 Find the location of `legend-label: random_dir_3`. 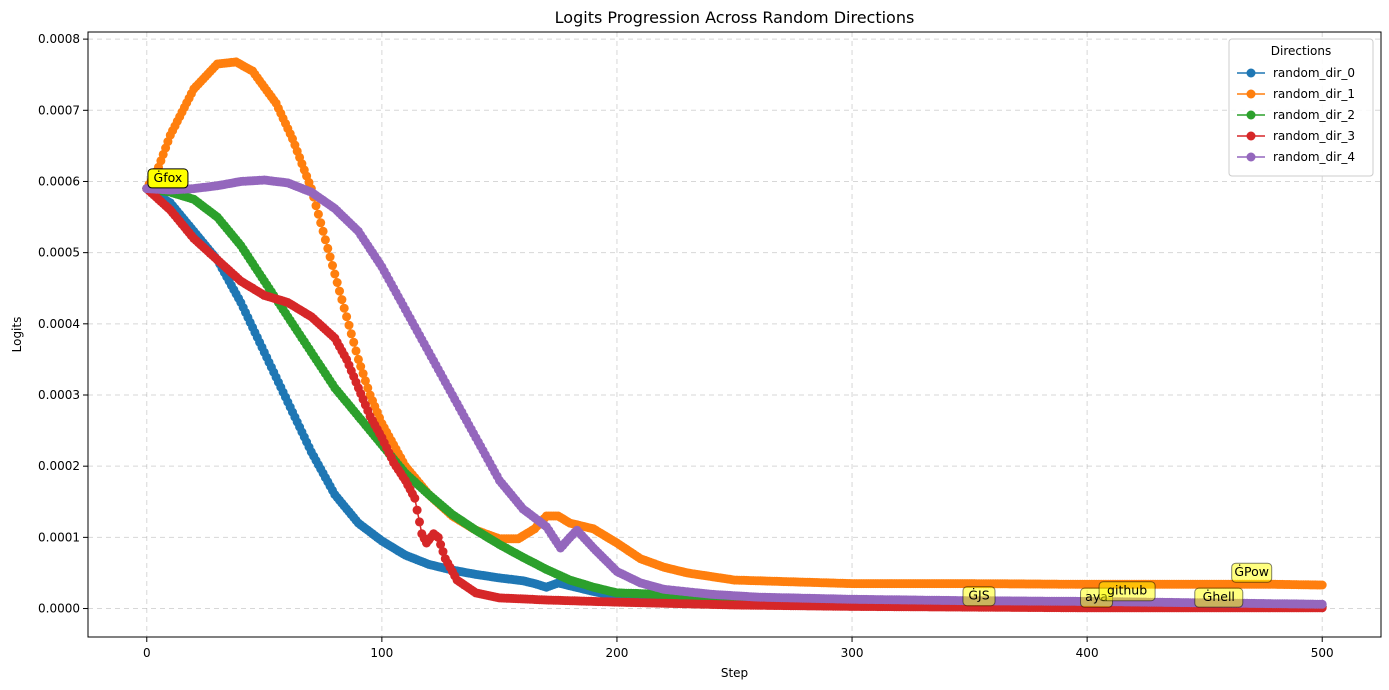

legend-label: random_dir_3 is located at coordinates (1314, 136).